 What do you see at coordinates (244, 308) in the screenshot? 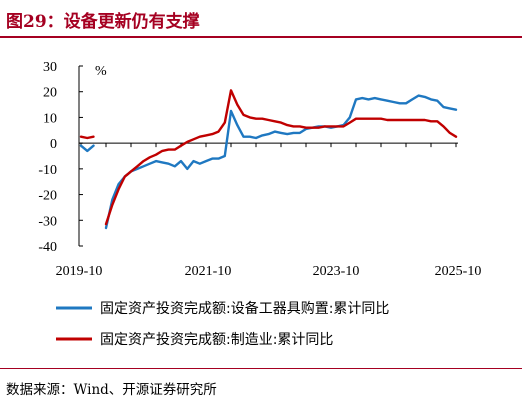
I see `legend-label-1: 固定资产投资完成额:设备工器具购置:累计同比` at bounding box center [244, 308].